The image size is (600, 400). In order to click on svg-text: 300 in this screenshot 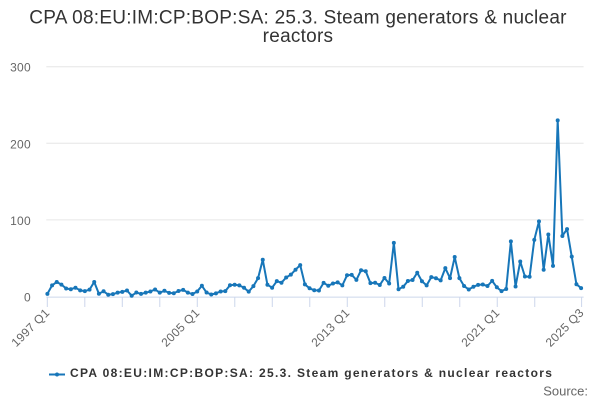, I will do `click(20, 68)`.